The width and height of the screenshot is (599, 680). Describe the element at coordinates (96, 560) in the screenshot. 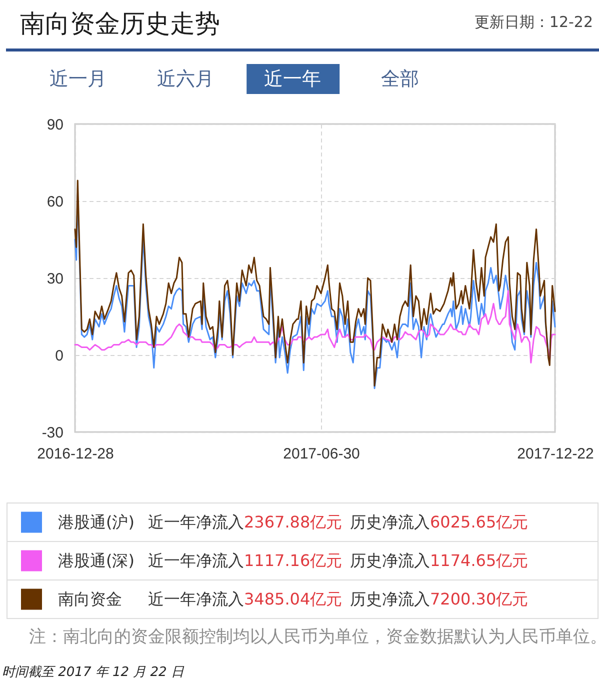

I see `legend-label: 港股通(深)` at that location.